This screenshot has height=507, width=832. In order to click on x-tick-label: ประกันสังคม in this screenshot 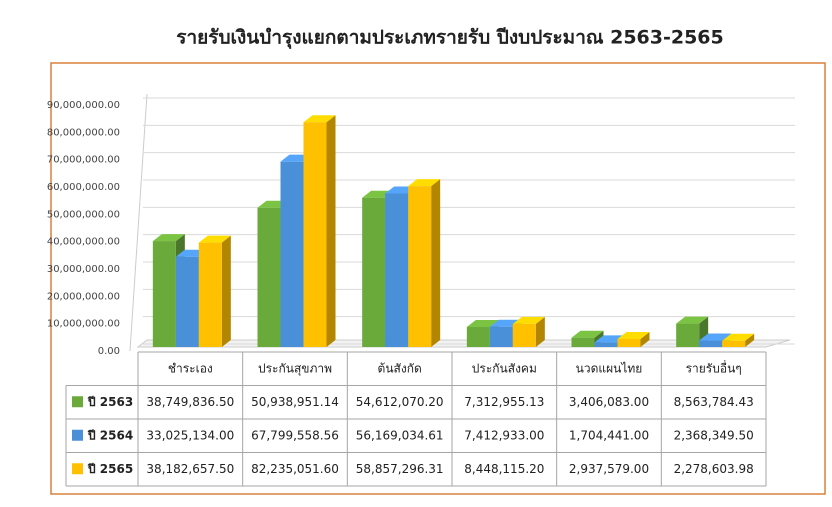, I will do `click(504, 368)`.